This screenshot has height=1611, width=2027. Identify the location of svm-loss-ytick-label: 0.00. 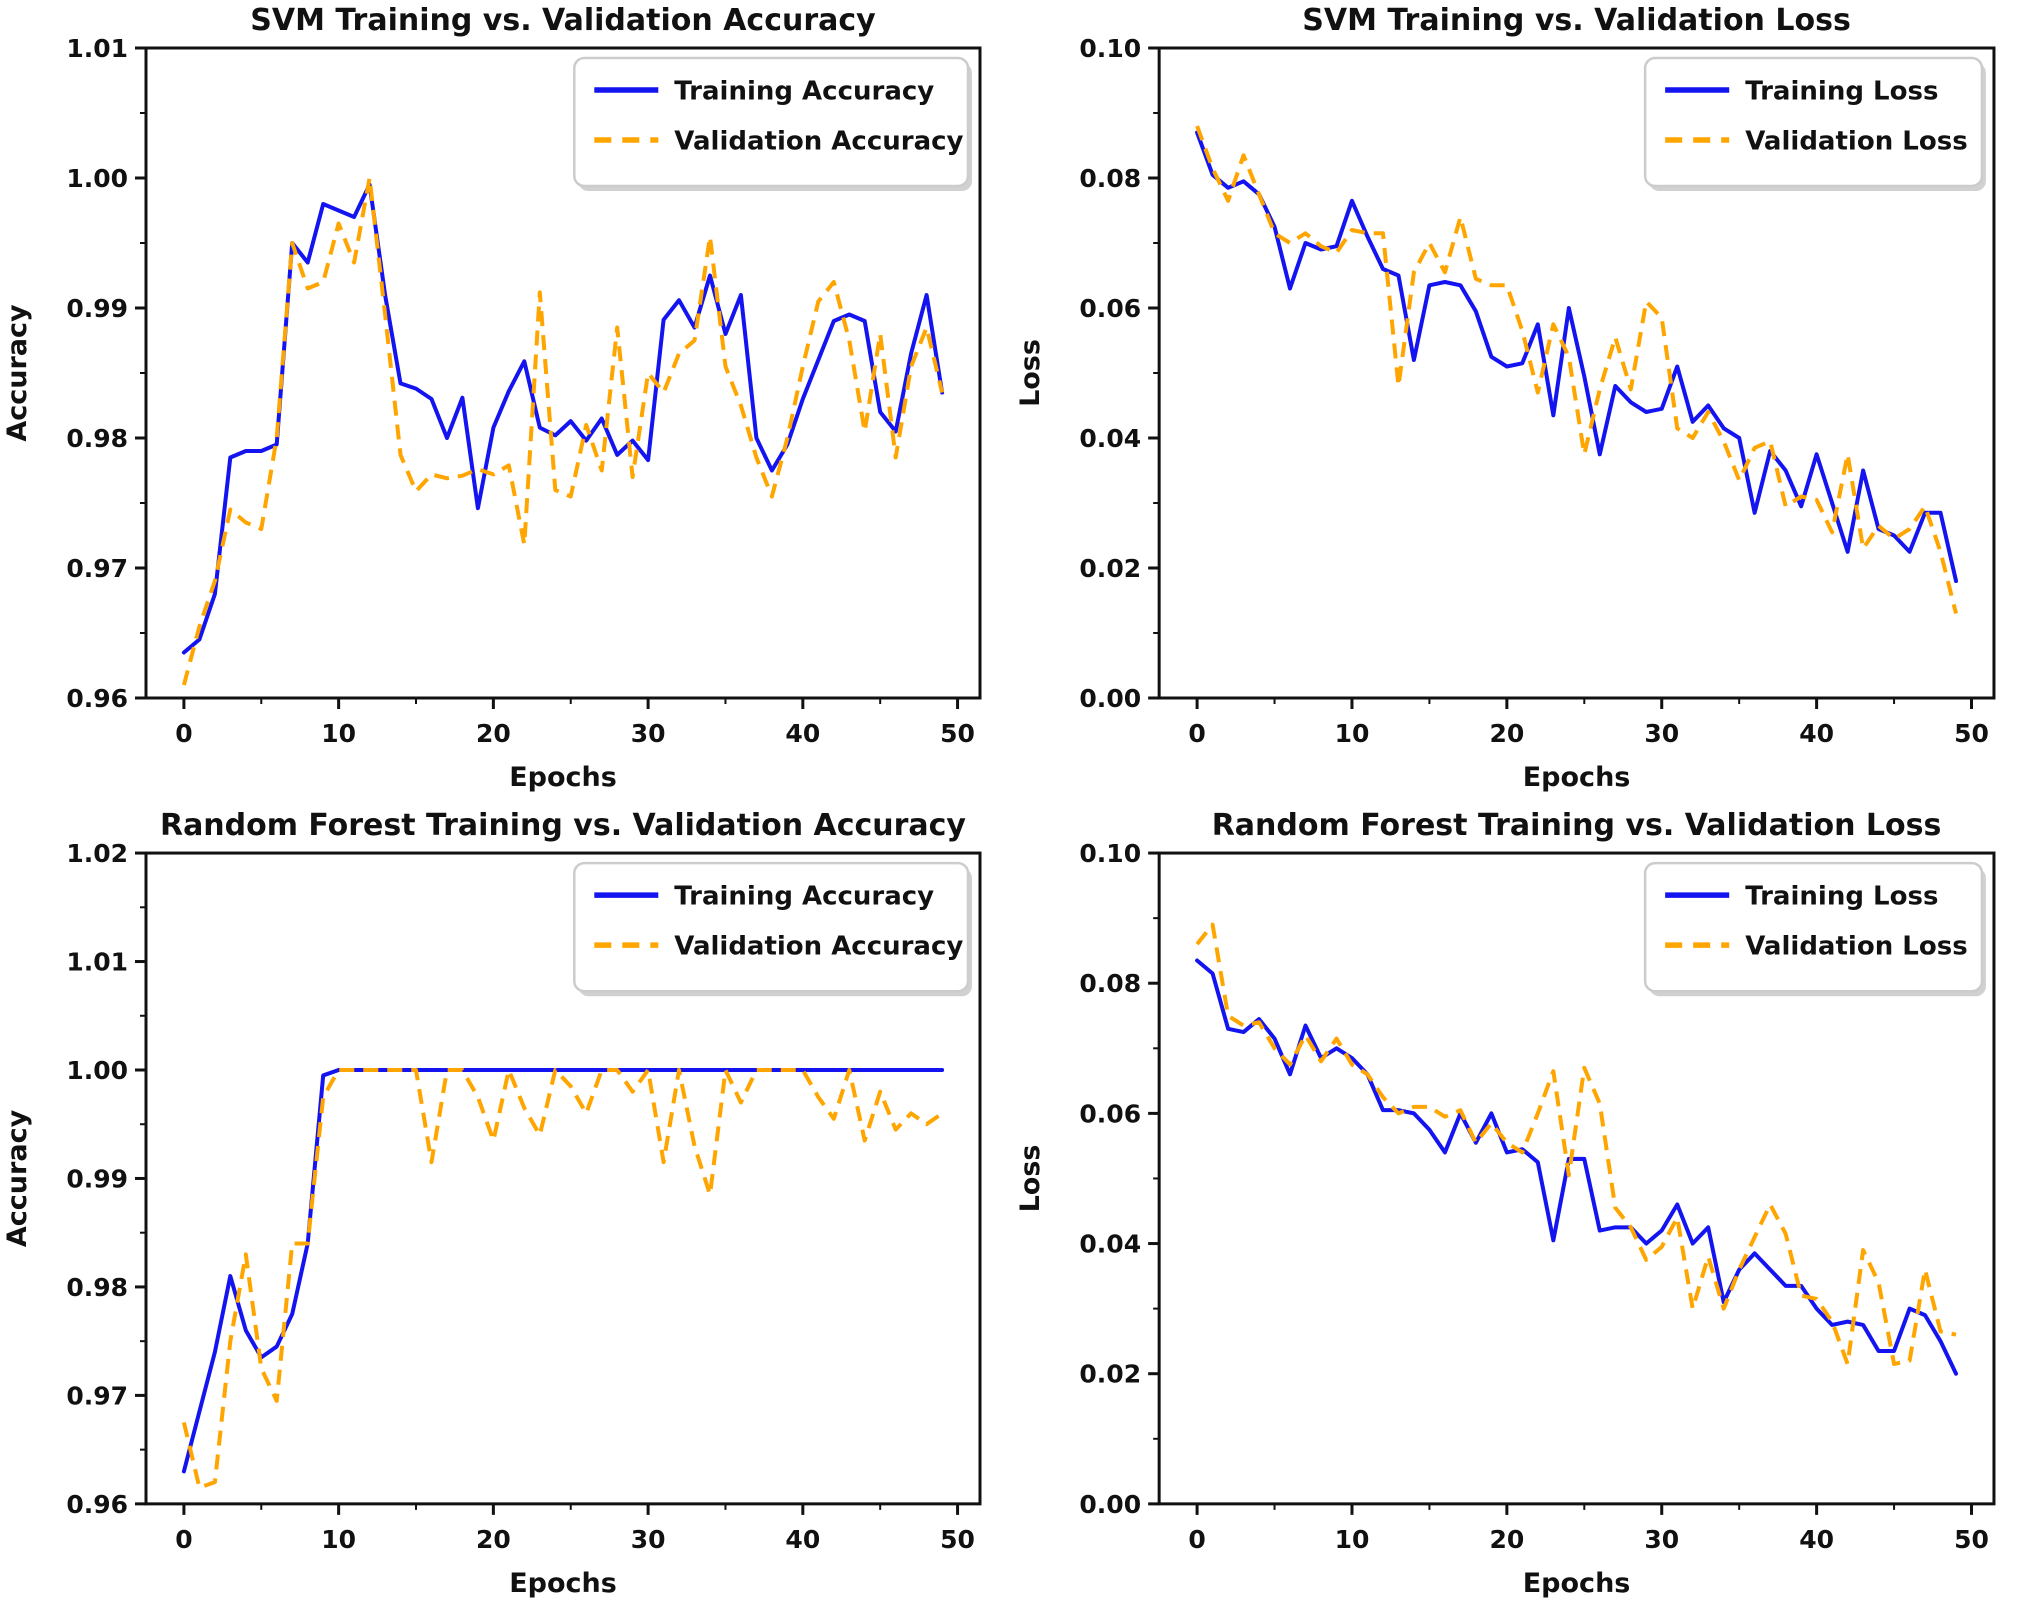
(1110, 698).